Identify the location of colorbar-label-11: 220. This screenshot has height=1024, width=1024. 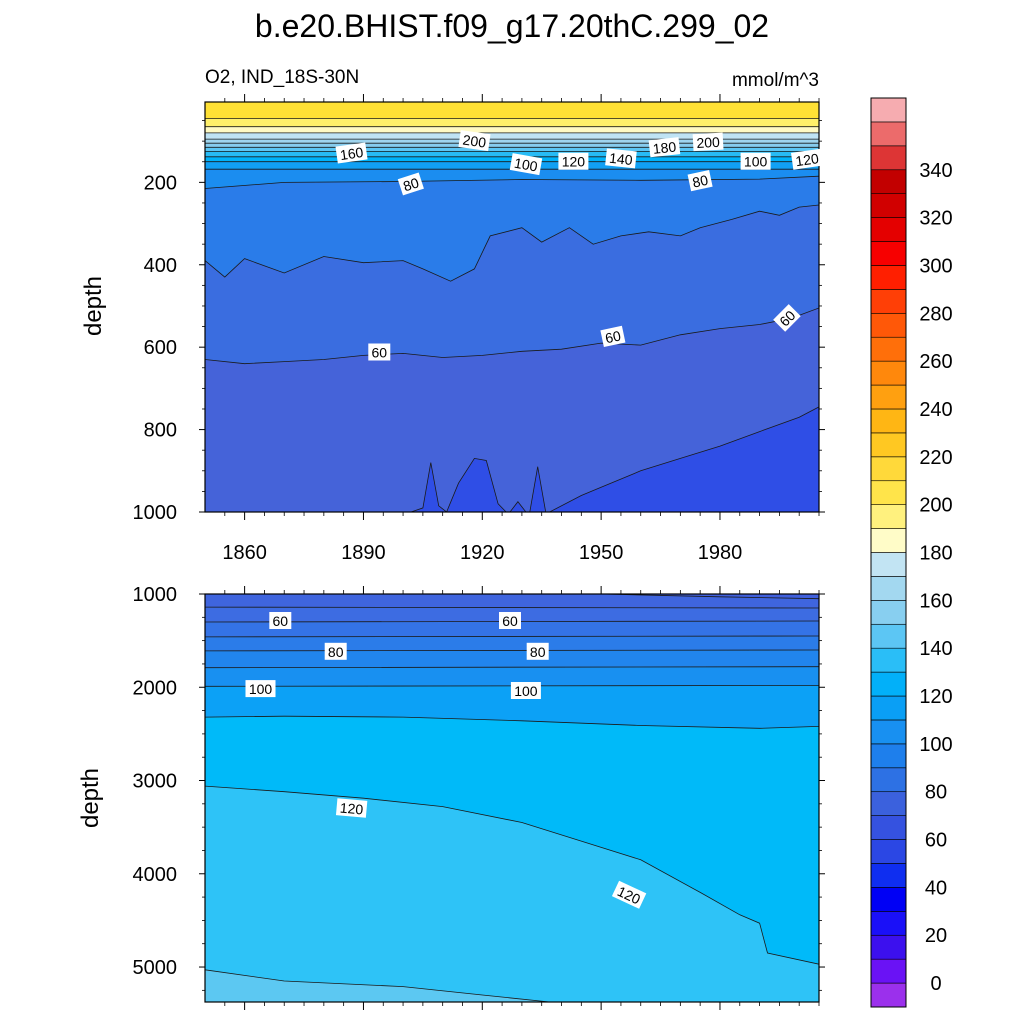
(935, 458).